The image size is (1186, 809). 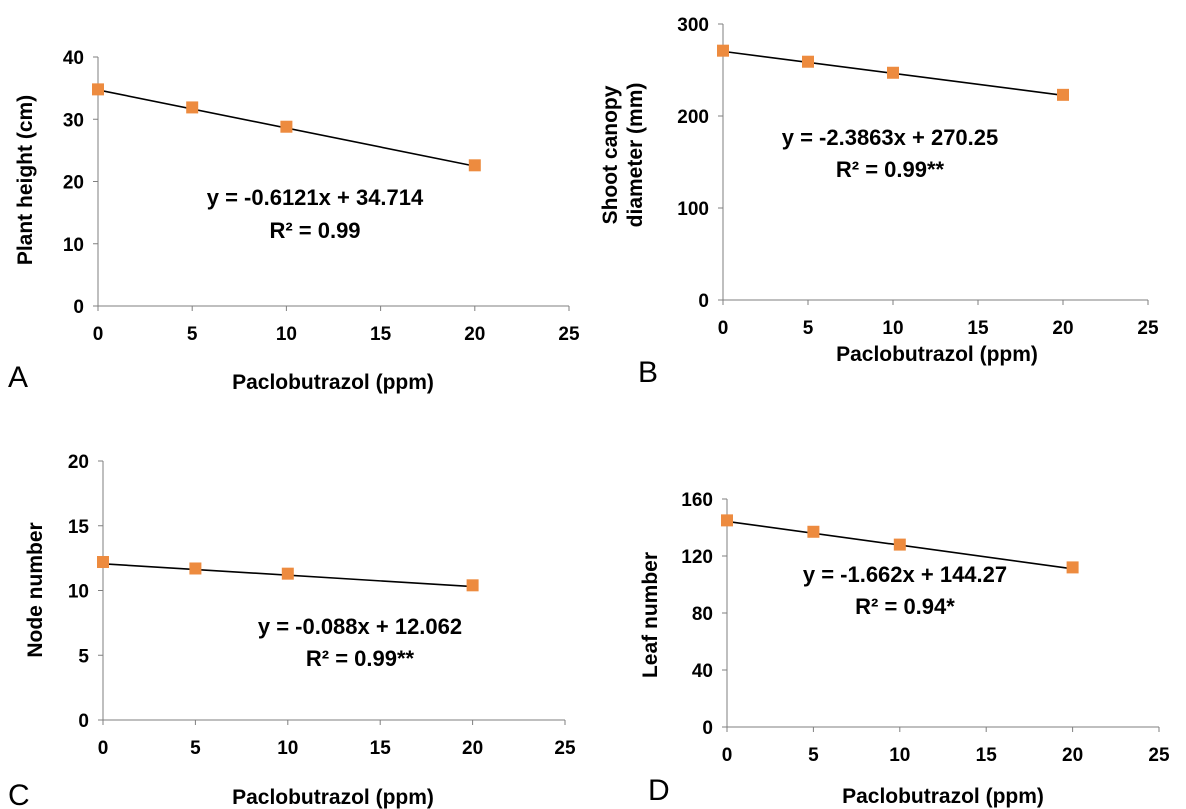 What do you see at coordinates (693, 25) in the screenshot?
I see `y-tick-label: 300` at bounding box center [693, 25].